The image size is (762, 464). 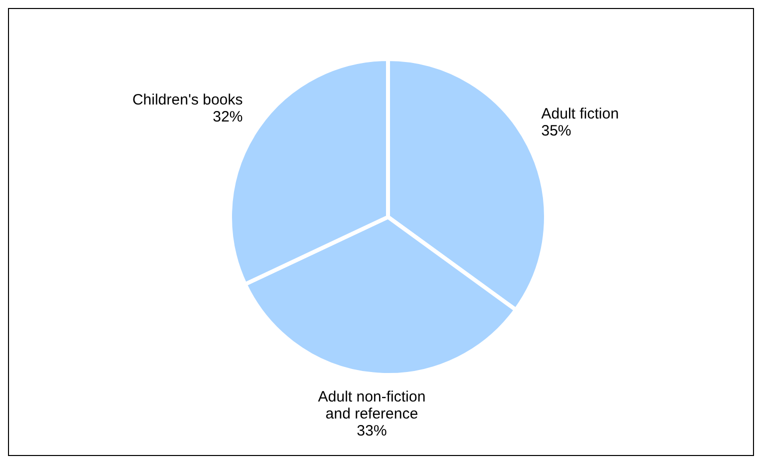 I want to click on slice-label: Adult non-fiction and reference, so click(x=372, y=405).